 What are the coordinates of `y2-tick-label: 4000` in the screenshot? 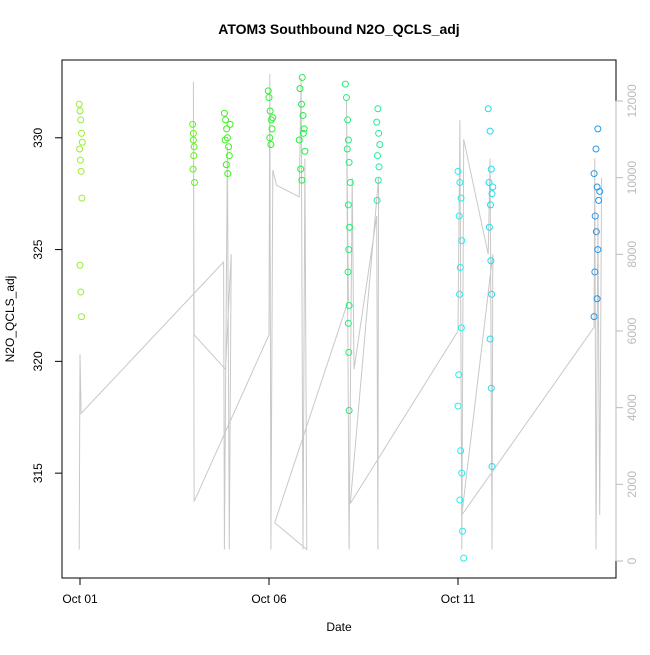 It's located at (632, 407).